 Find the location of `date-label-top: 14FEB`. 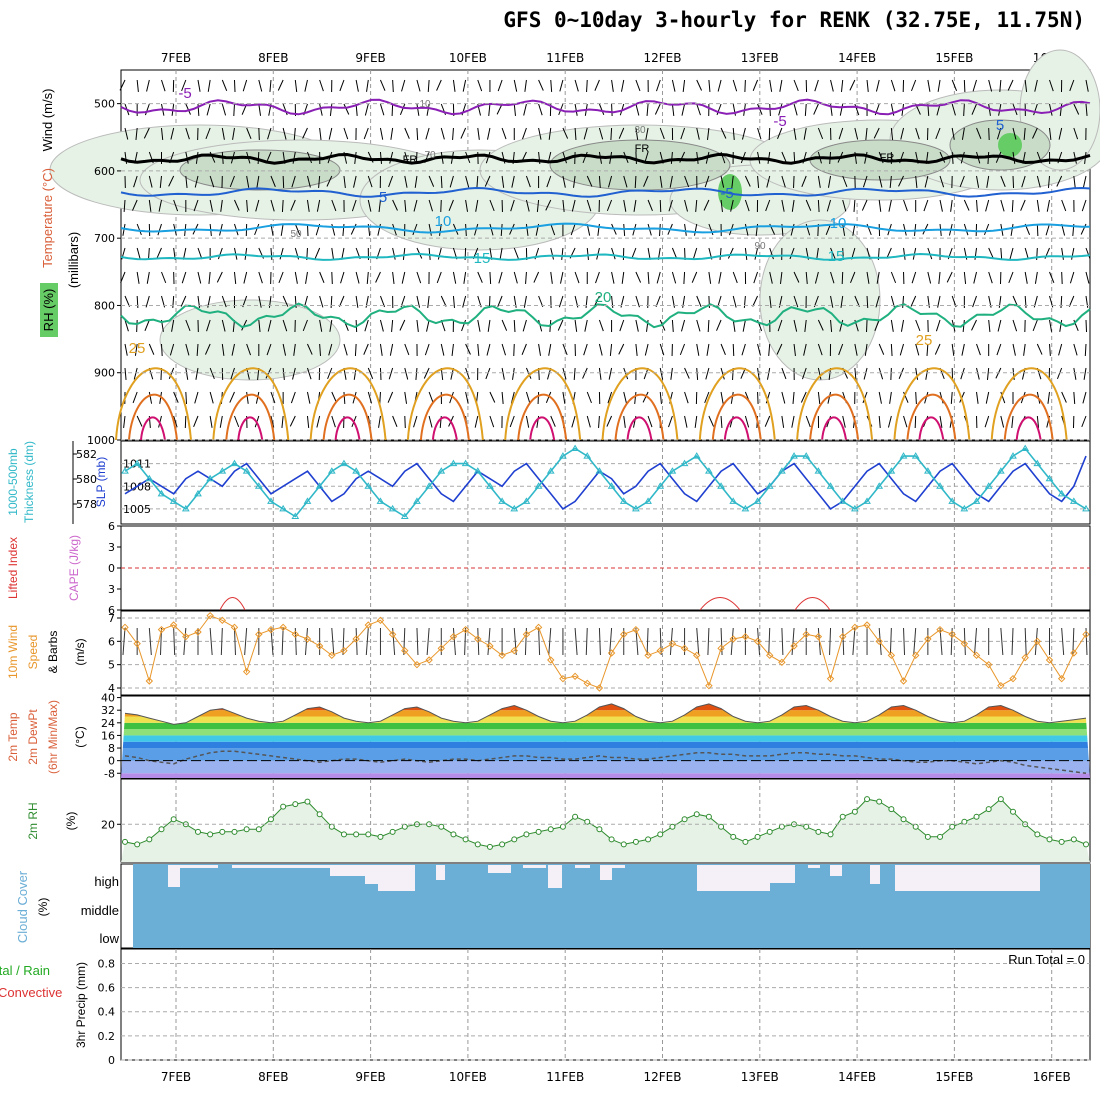

date-label-top: 14FEB is located at coordinates (857, 58).